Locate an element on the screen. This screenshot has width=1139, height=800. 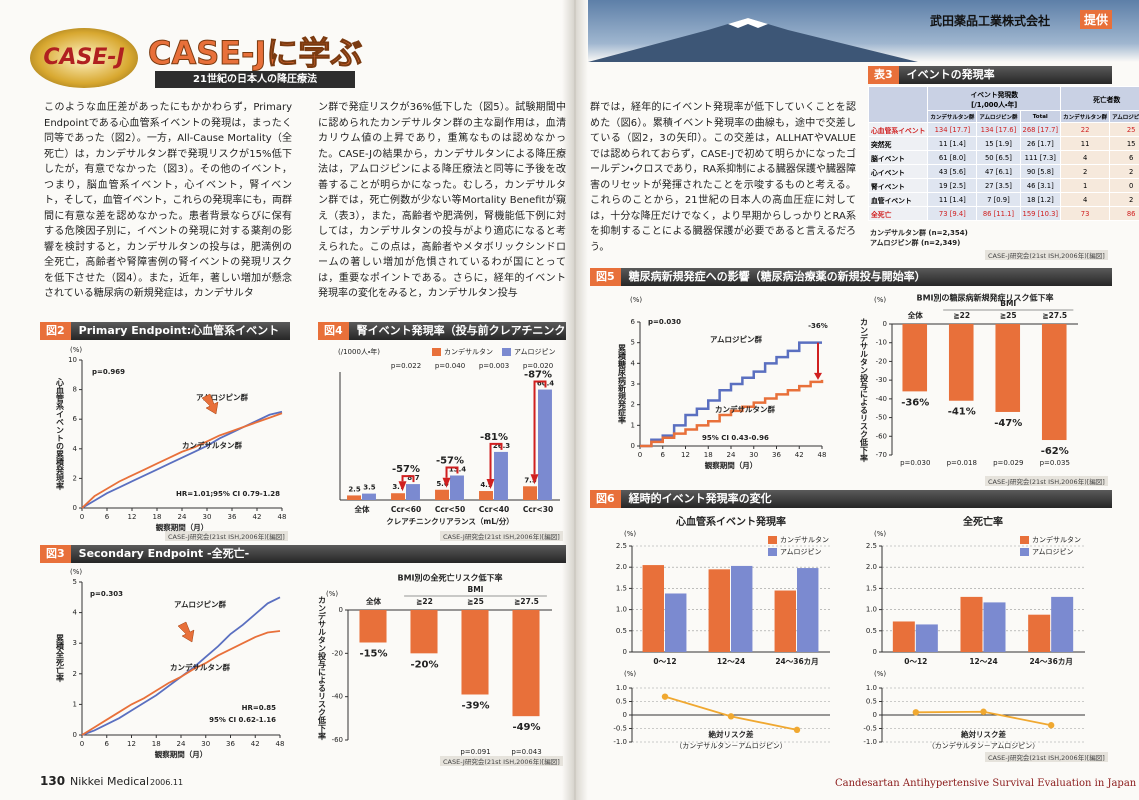
table-row: 全死亡 73 [9.4] 86 [11.1] 159 [10.3] 73 86 is located at coordinates (1003, 213).